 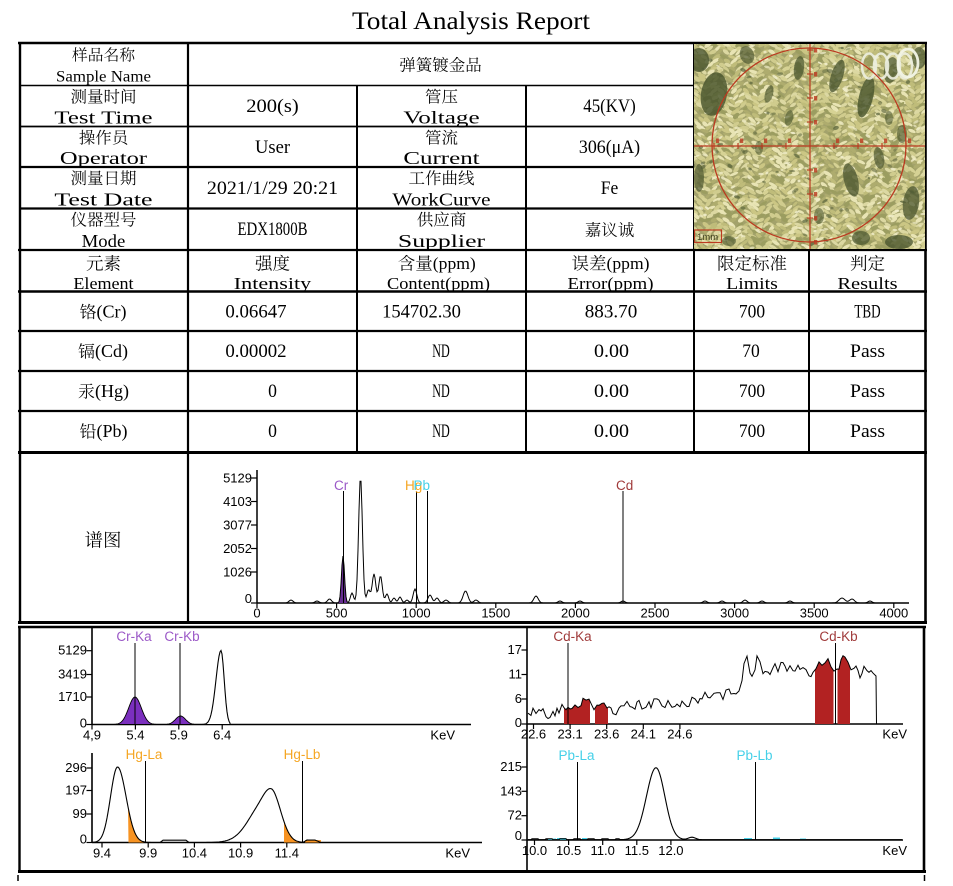 What do you see at coordinates (511, 766) in the screenshot?
I see `svg-text: 215` at bounding box center [511, 766].